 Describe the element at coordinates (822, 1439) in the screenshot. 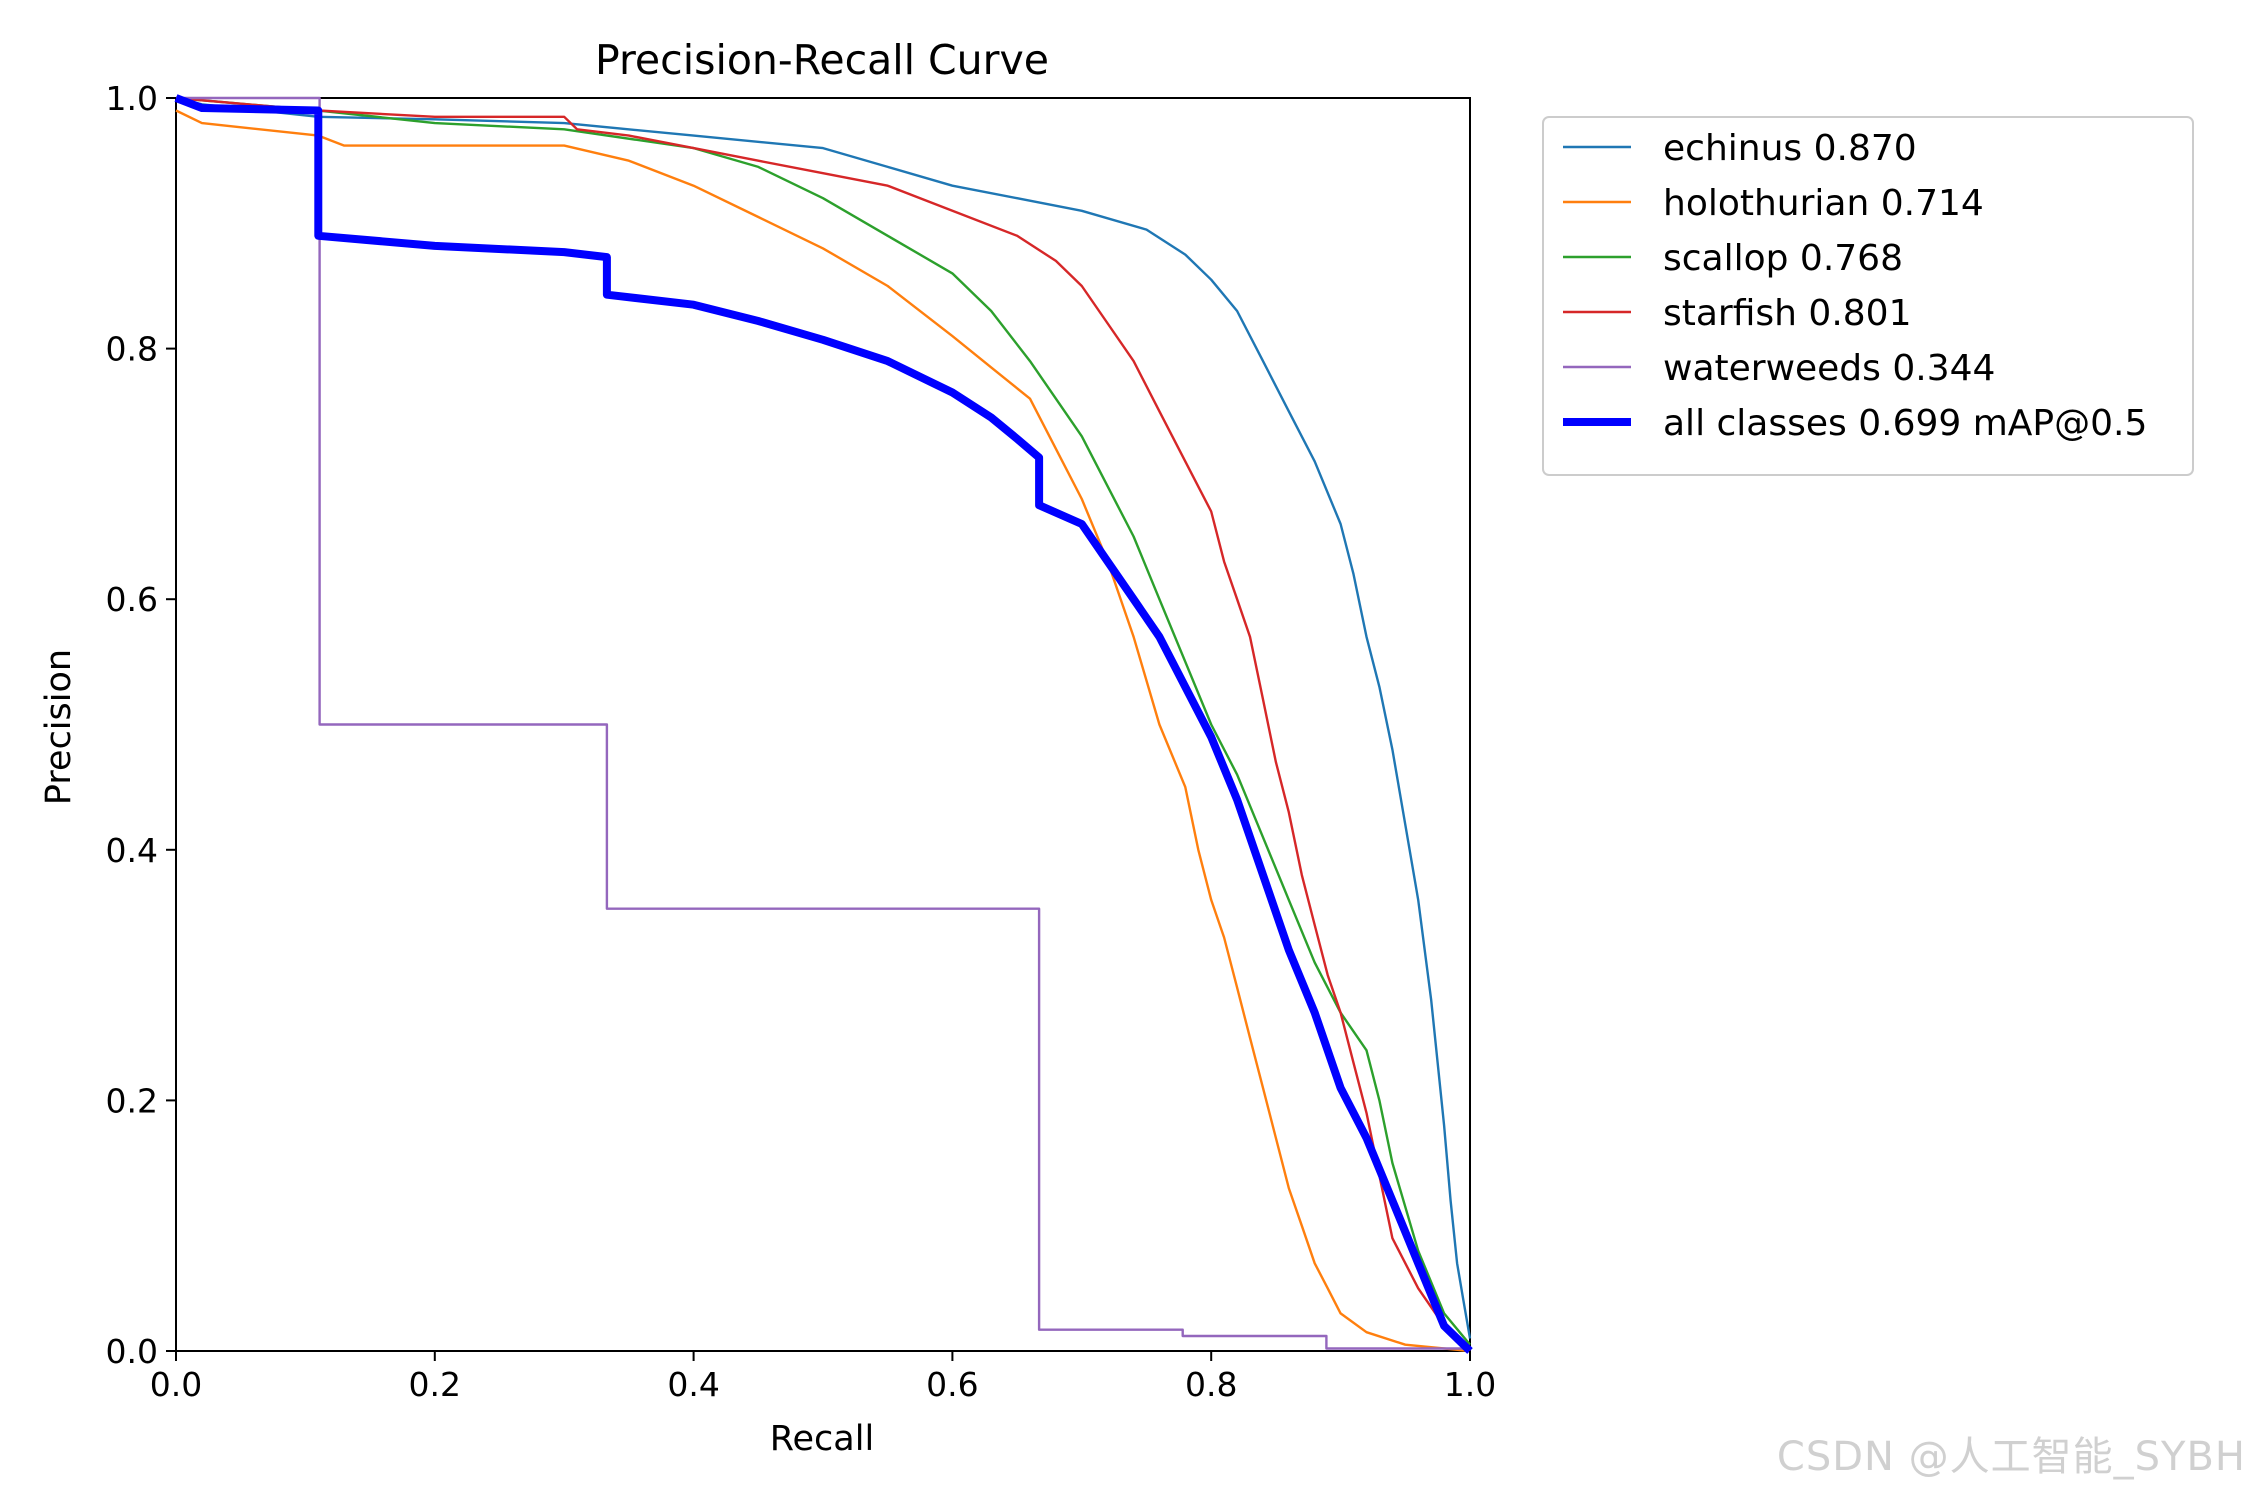

I see `x-axis-label: Recall` at that location.